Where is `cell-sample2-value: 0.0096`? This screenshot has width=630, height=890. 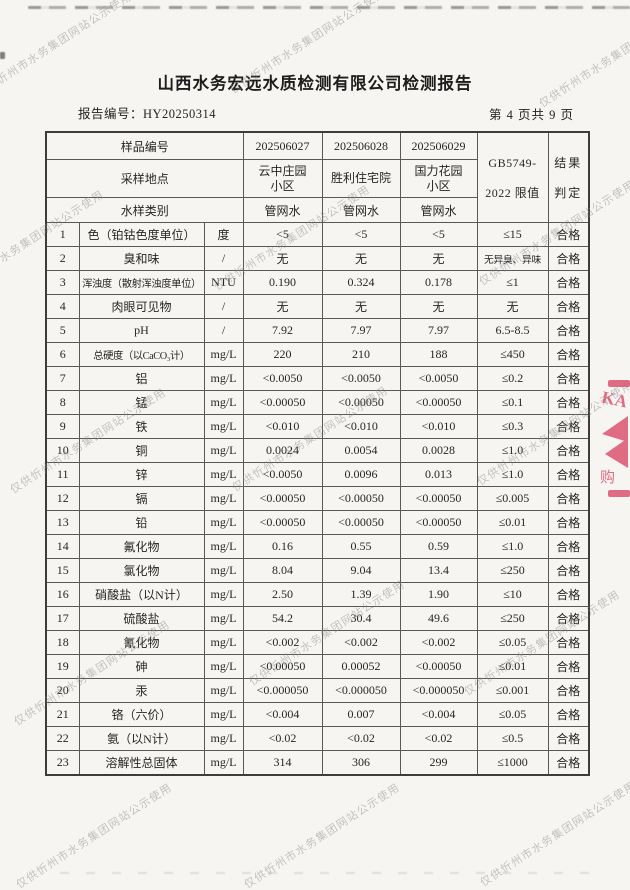 cell-sample2-value: 0.0096 is located at coordinates (361, 474).